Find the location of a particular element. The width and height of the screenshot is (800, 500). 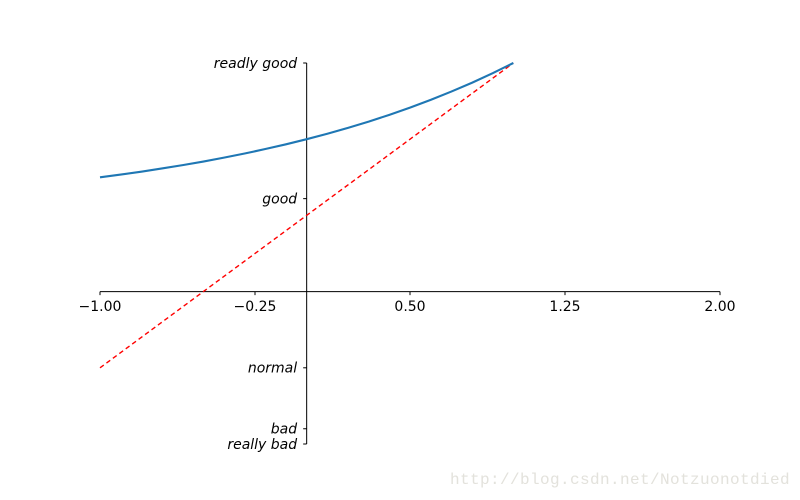

y-tick-label: readly good is located at coordinates (255, 64).